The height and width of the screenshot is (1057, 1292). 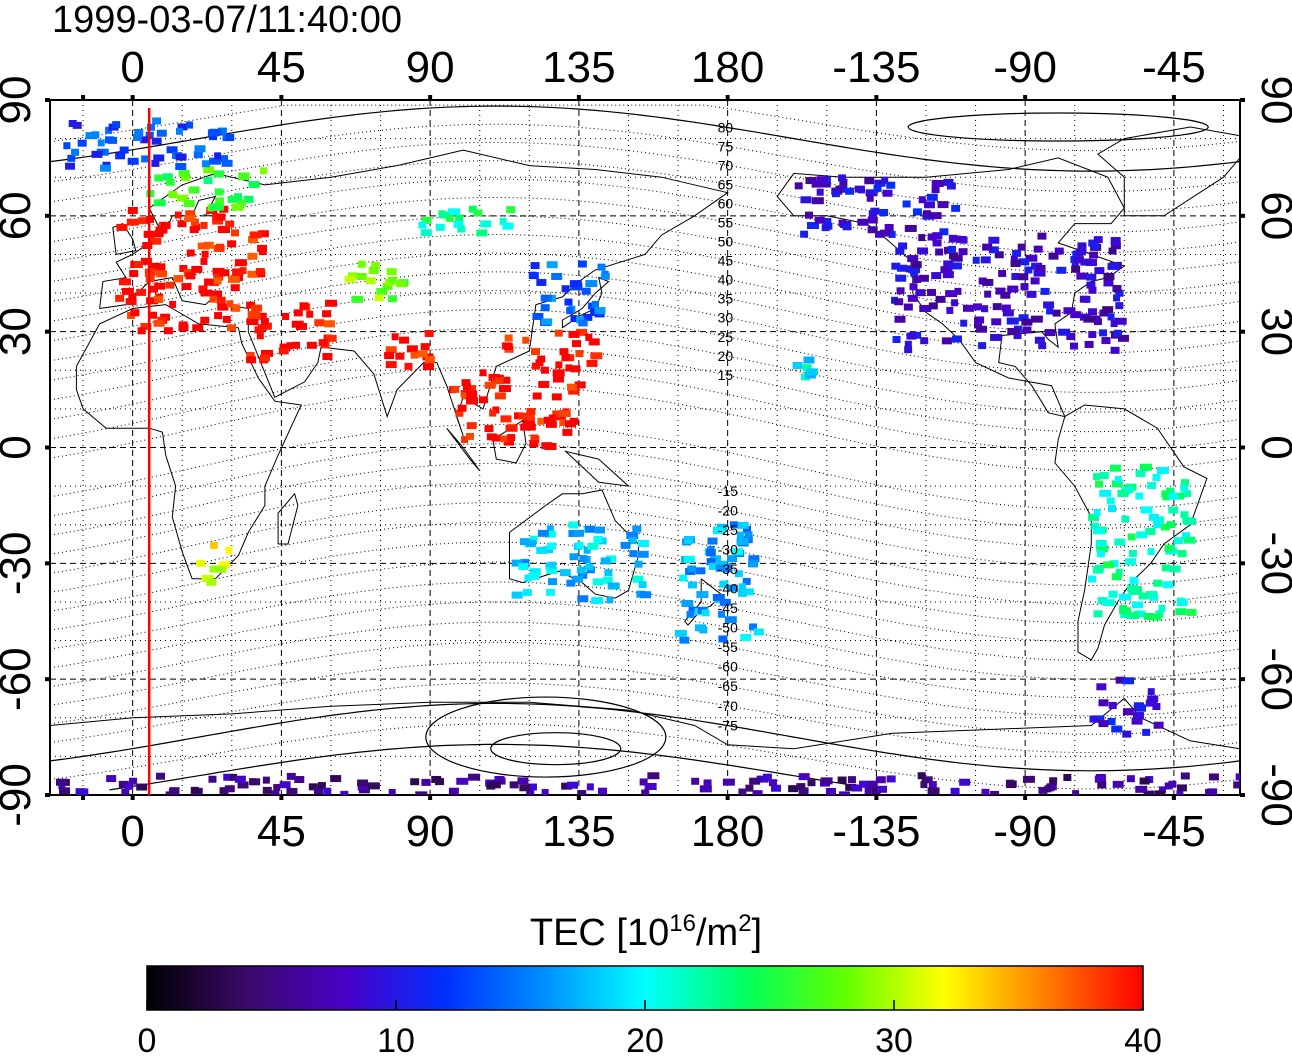 I want to click on coastline, so click(x=574, y=544).